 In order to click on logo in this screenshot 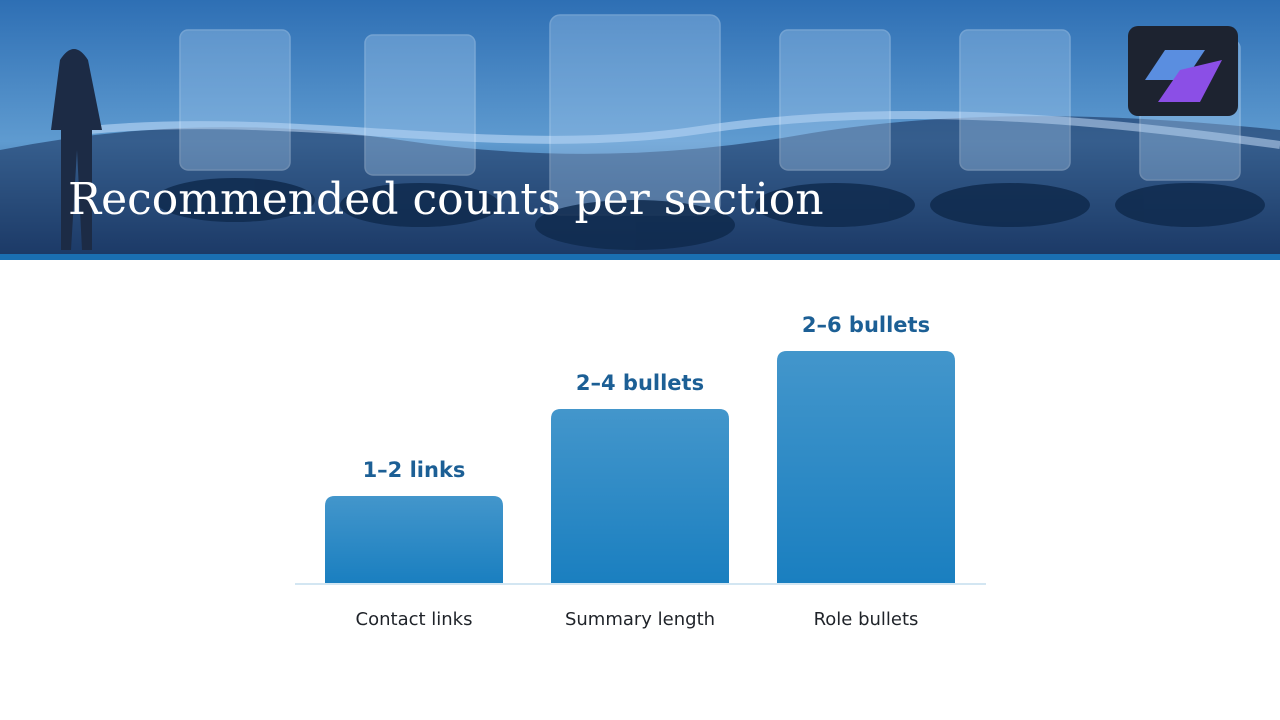, I will do `click(1183, 71)`.